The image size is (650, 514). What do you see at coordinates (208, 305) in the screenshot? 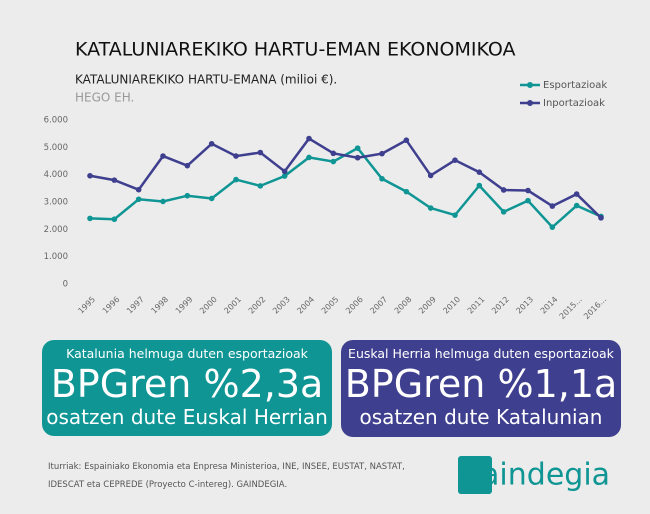
I see `x-tick-label: 2000` at bounding box center [208, 305].